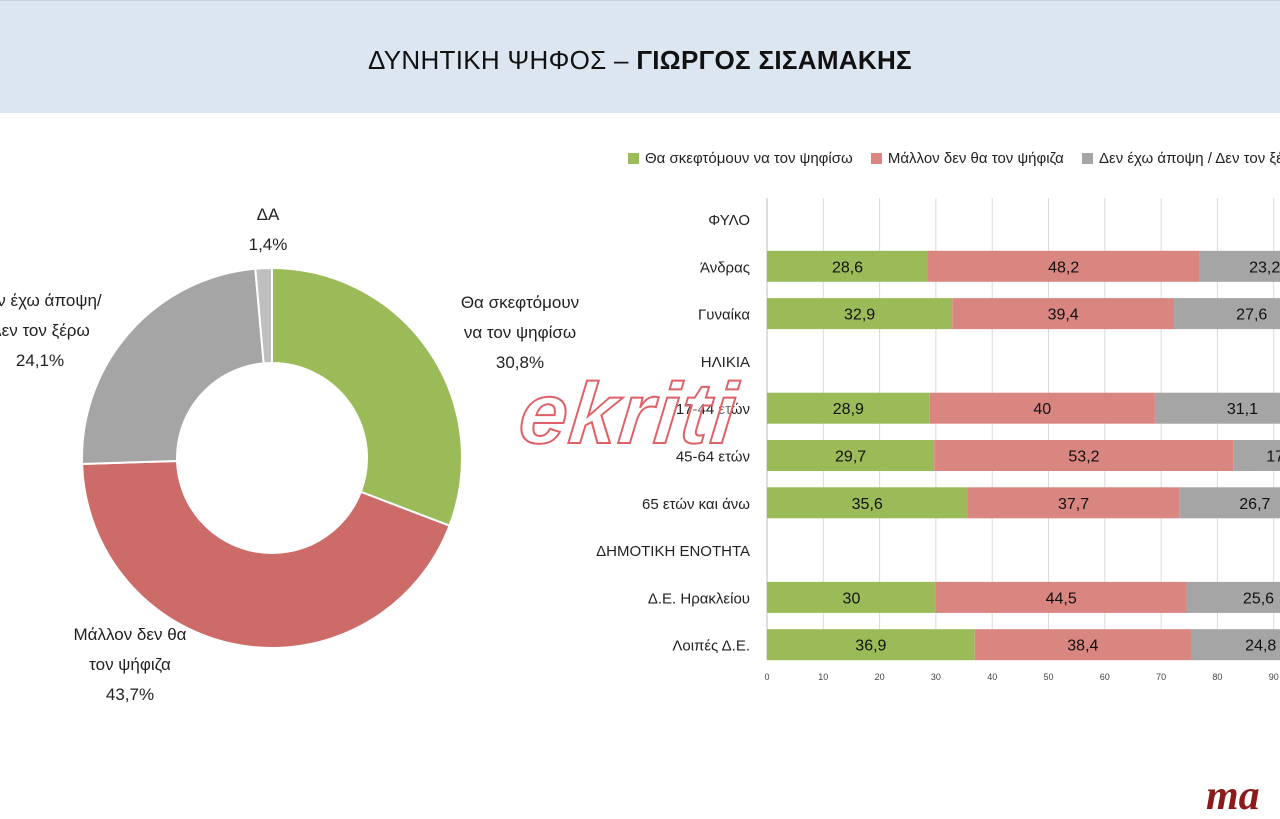 The width and height of the screenshot is (1280, 819). What do you see at coordinates (711, 646) in the screenshot?
I see `category-label: Λοιπές Δ.Ε.` at bounding box center [711, 646].